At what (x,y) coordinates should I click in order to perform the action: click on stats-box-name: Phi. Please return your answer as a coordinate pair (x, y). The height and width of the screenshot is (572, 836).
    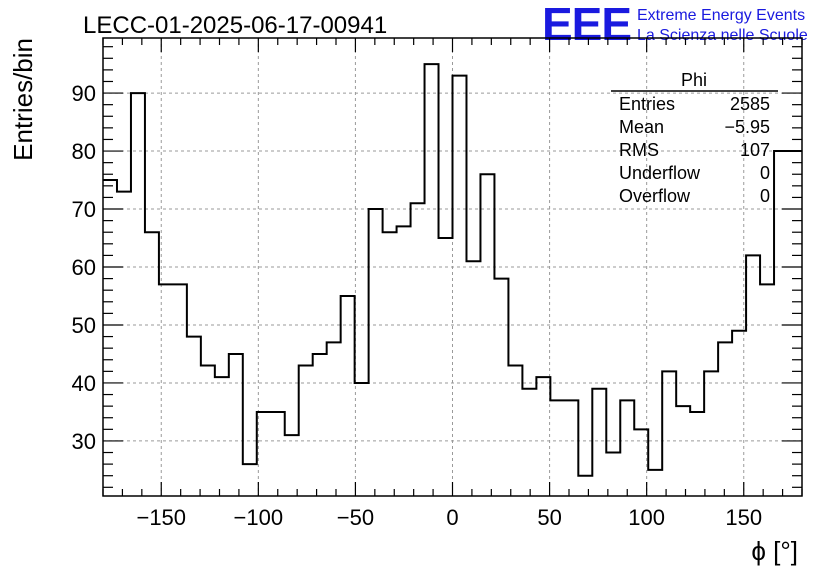
    Looking at the image, I should click on (694, 80).